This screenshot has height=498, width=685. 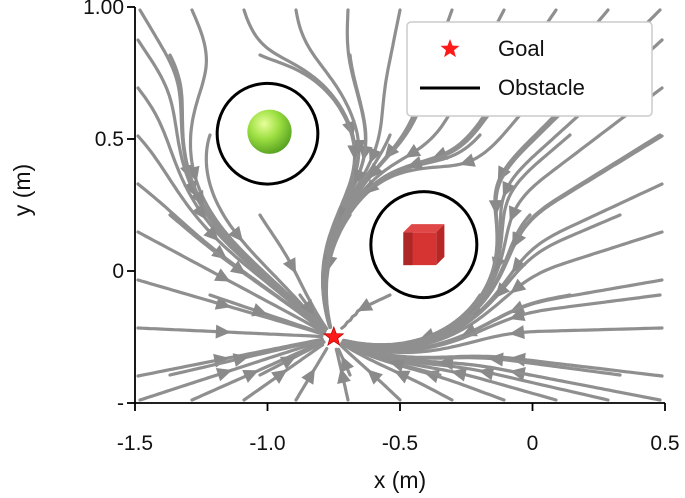 What do you see at coordinates (120, 403) in the screenshot?
I see `y-tick-label: -` at bounding box center [120, 403].